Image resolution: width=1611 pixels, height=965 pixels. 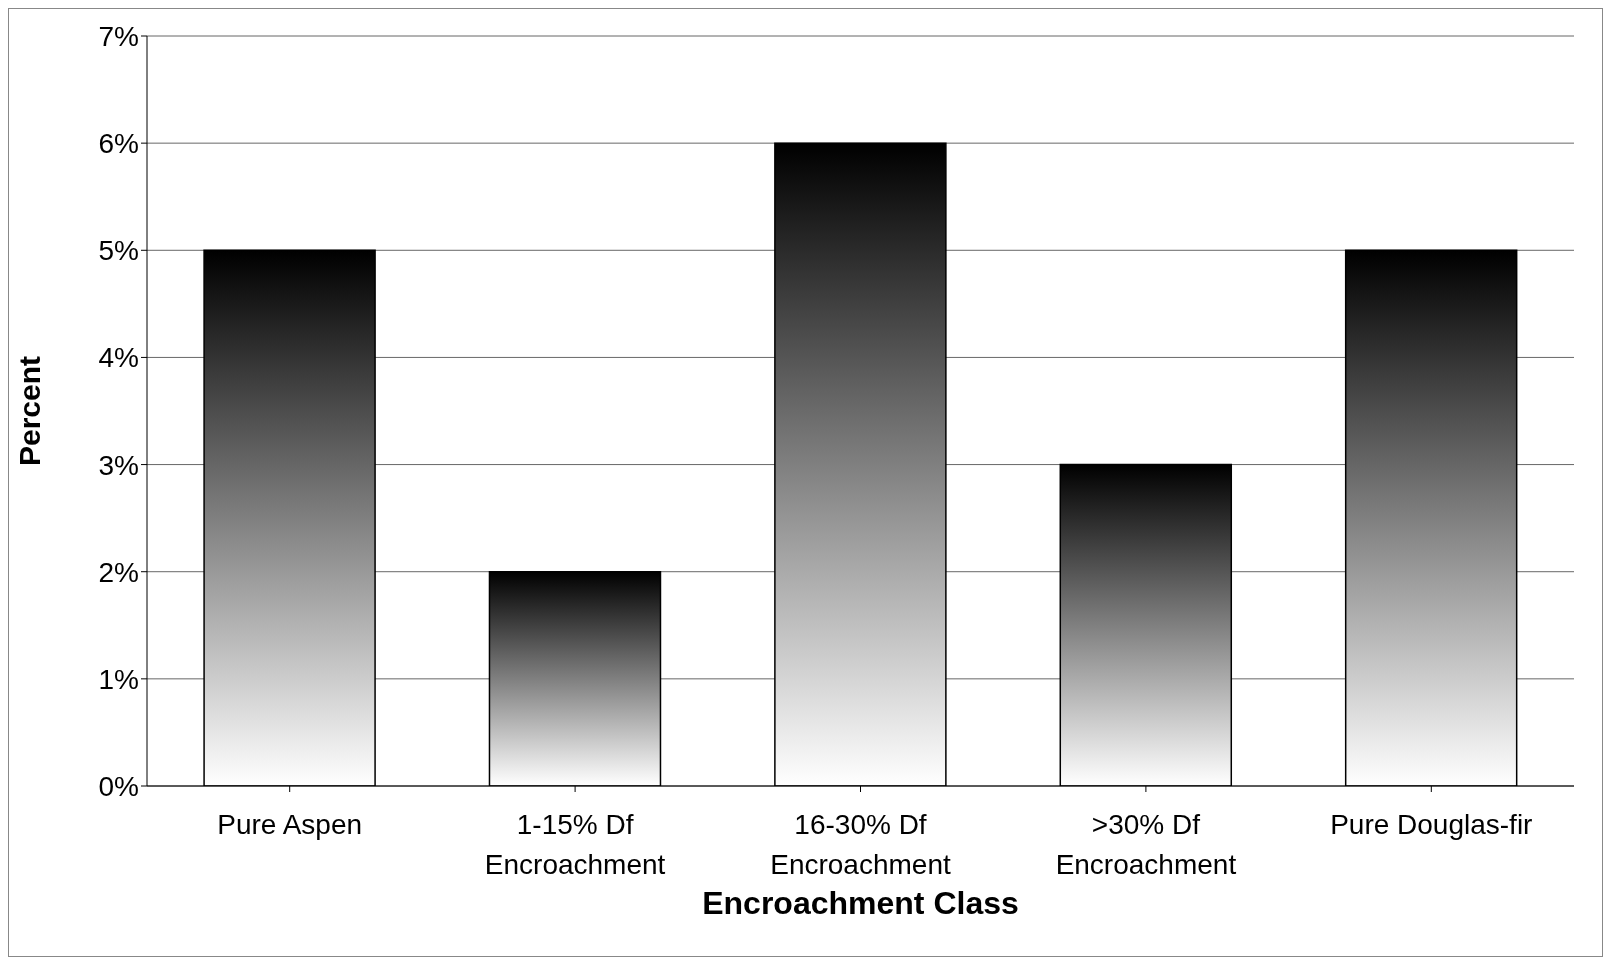 I want to click on x-tick-label: Pure Aspen, so click(x=290, y=824).